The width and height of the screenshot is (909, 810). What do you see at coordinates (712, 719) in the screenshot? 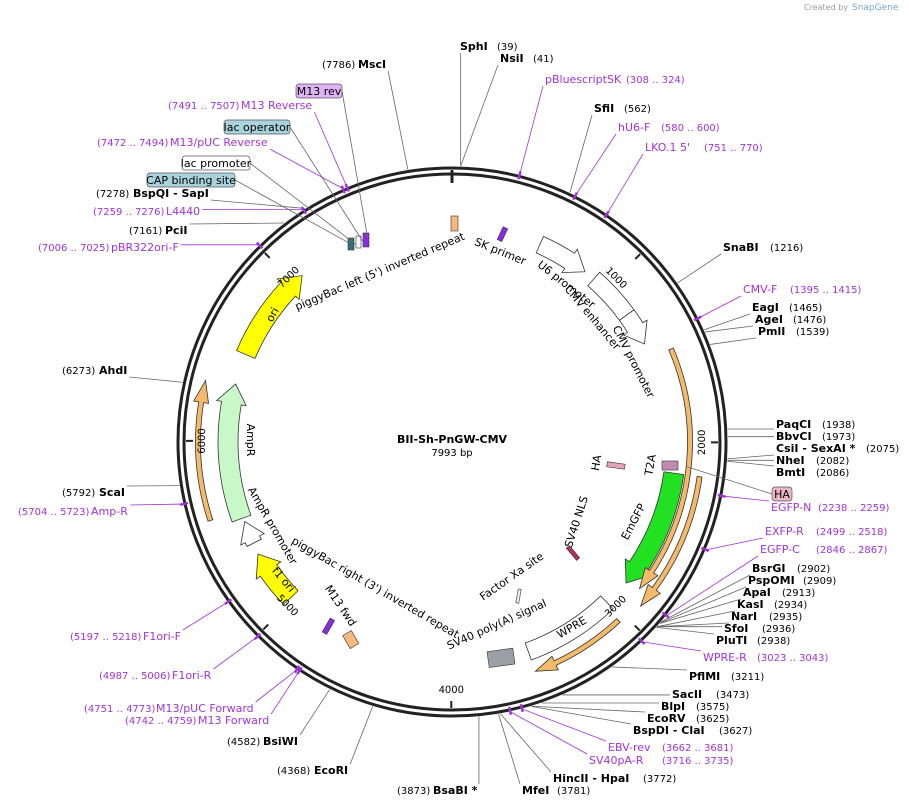
I see `enzyme-position: (3625)` at bounding box center [712, 719].